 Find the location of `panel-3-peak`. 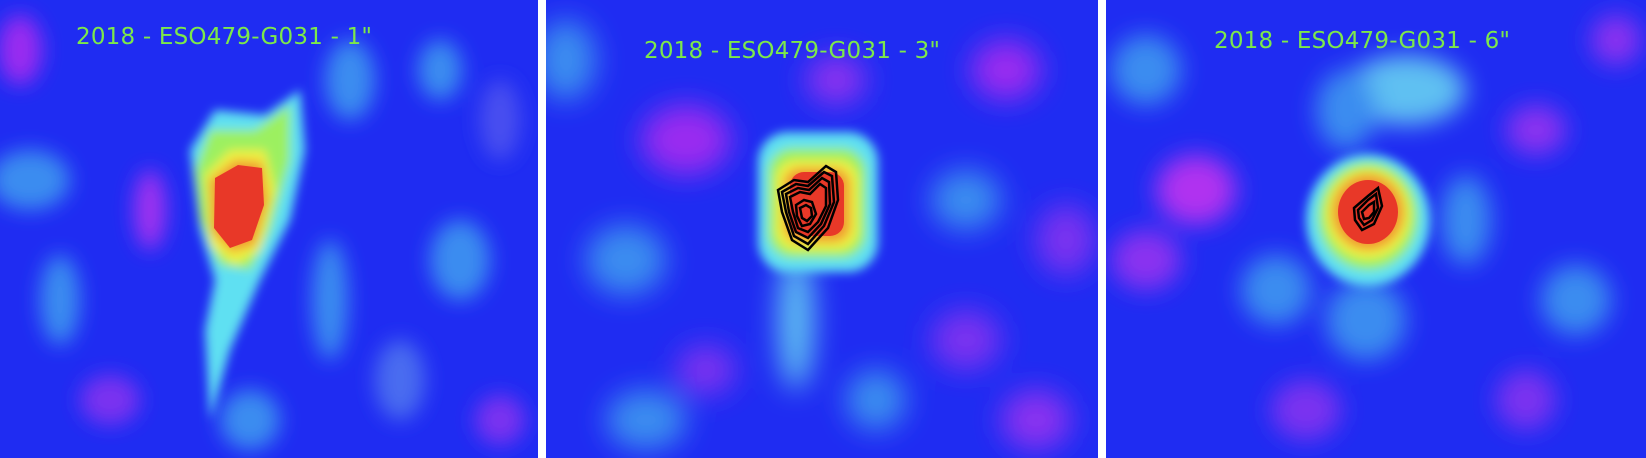

panel-3-peak is located at coordinates (1368, 212).